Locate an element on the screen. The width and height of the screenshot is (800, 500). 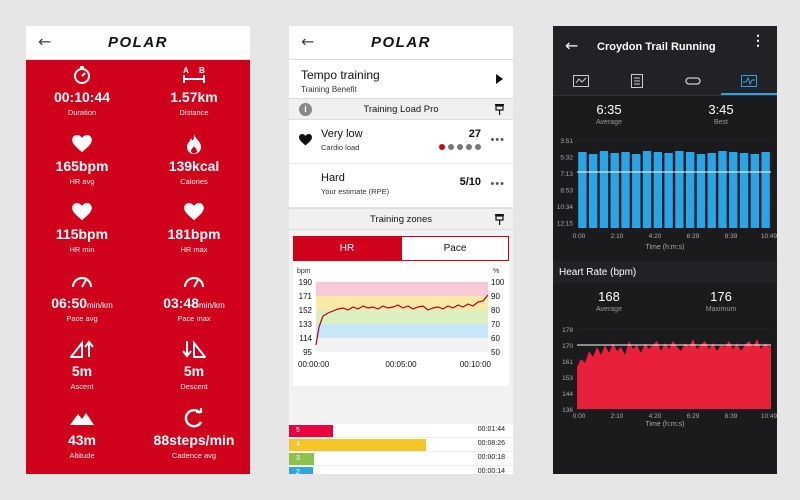
stat-label: Pace avg is located at coordinates (82, 318).